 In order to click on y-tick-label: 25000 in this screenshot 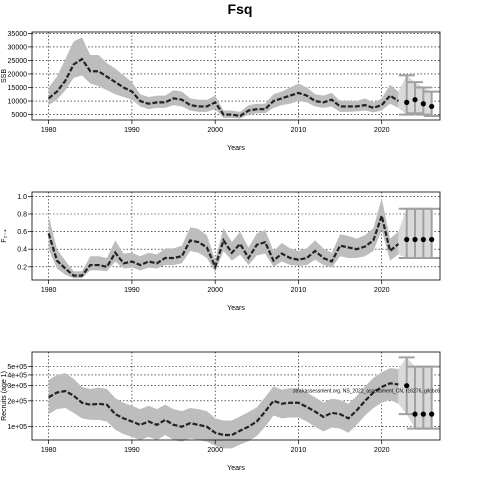, I will do `click(18, 61)`.